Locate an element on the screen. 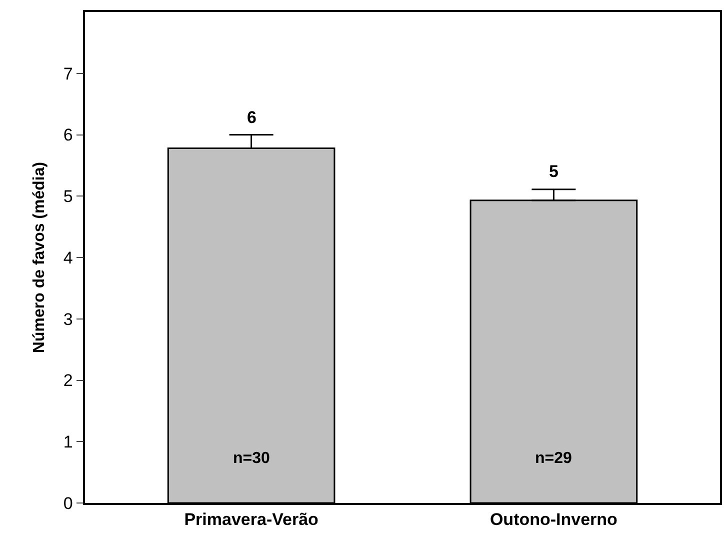 The image size is (725, 545). y-tick-label: 3 is located at coordinates (68, 319).